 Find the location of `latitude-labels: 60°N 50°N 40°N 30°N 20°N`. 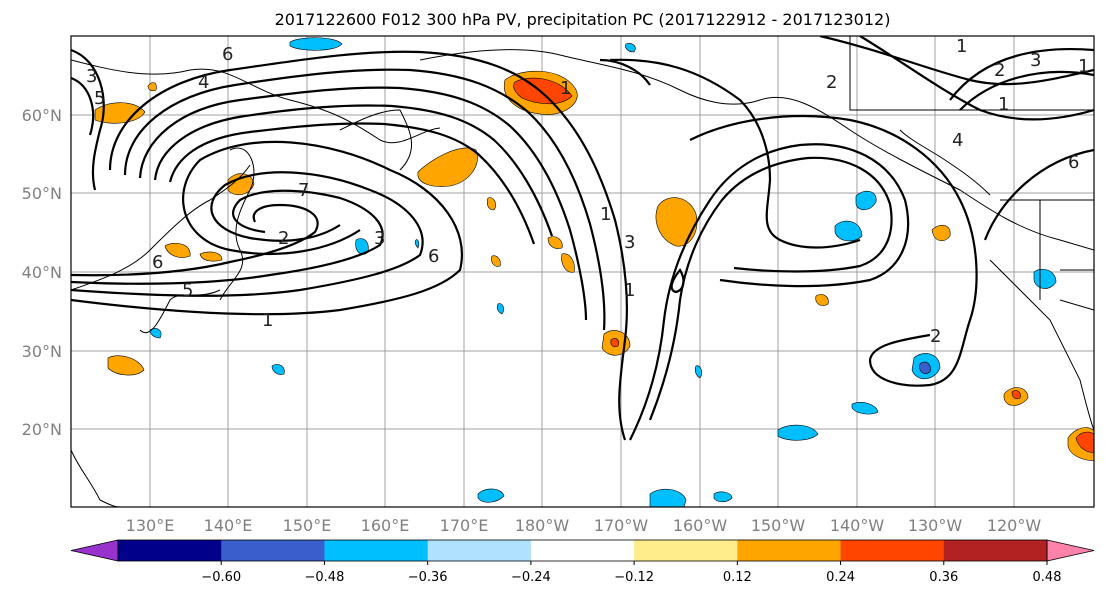

latitude-labels: 60°N 50°N 40°N 30°N 20°N is located at coordinates (42, 272).